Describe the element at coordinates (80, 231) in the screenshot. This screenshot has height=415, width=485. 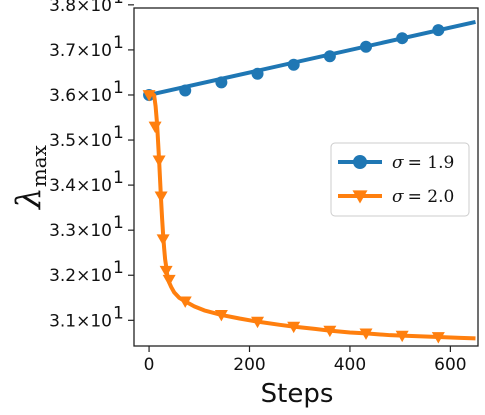
I see `y-tick-label: 3.3×10` at that location.